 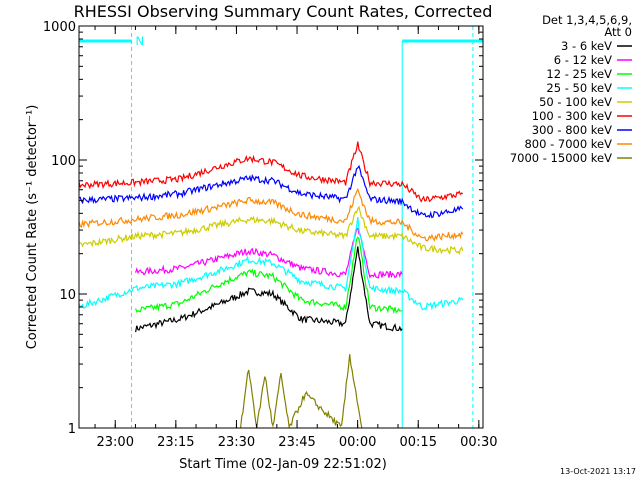 What do you see at coordinates (67, 295) in the screenshot?
I see `y-tick-label: 10` at bounding box center [67, 295].